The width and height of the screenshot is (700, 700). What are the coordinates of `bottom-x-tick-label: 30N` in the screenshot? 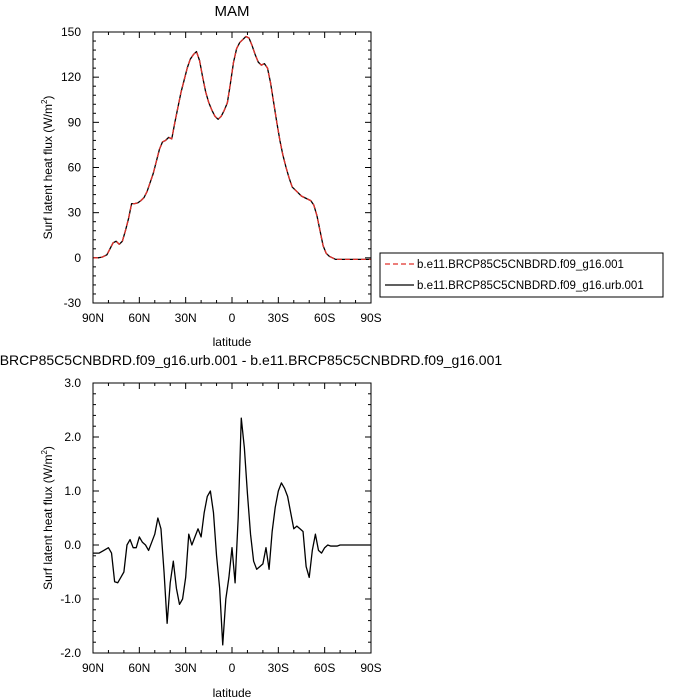 It's located at (186, 668).